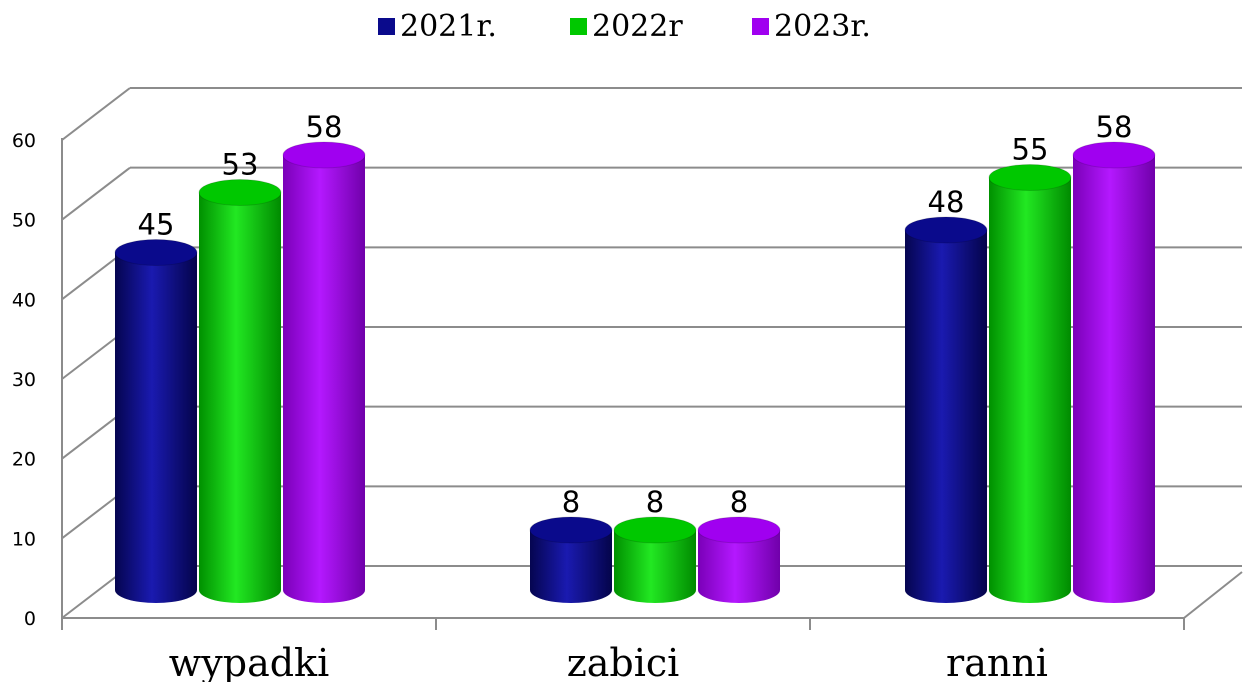  I want to click on x-category-label: wypadki, so click(249, 661).